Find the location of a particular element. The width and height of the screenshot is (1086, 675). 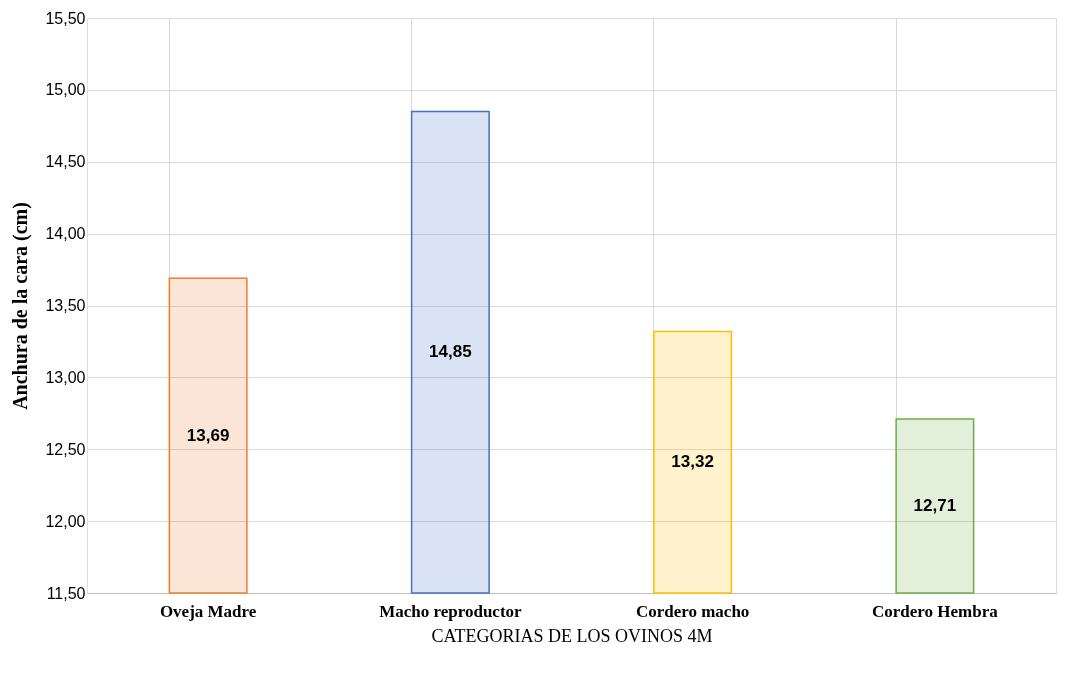

data-label: 12,71 is located at coordinates (935, 506).